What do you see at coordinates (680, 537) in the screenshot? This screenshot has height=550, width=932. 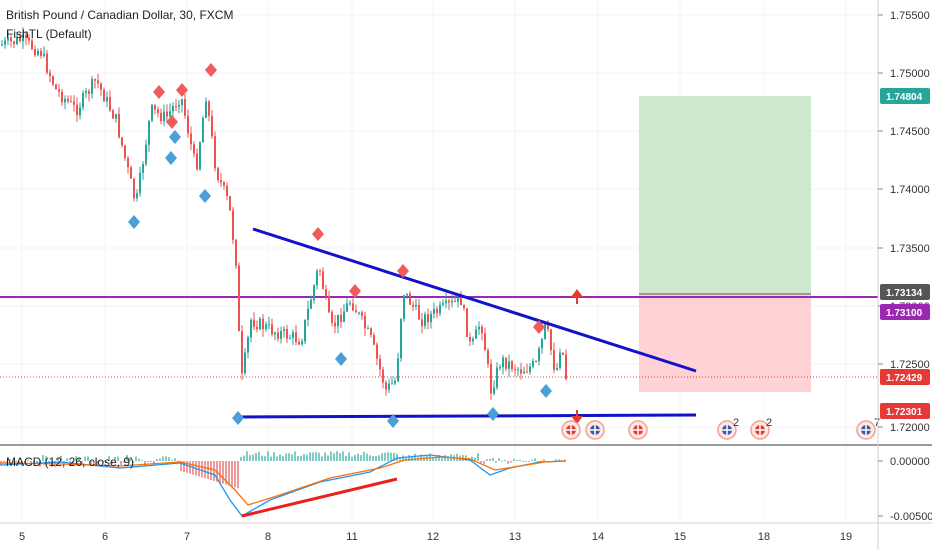 I see `time-tick-label: 15` at bounding box center [680, 537].